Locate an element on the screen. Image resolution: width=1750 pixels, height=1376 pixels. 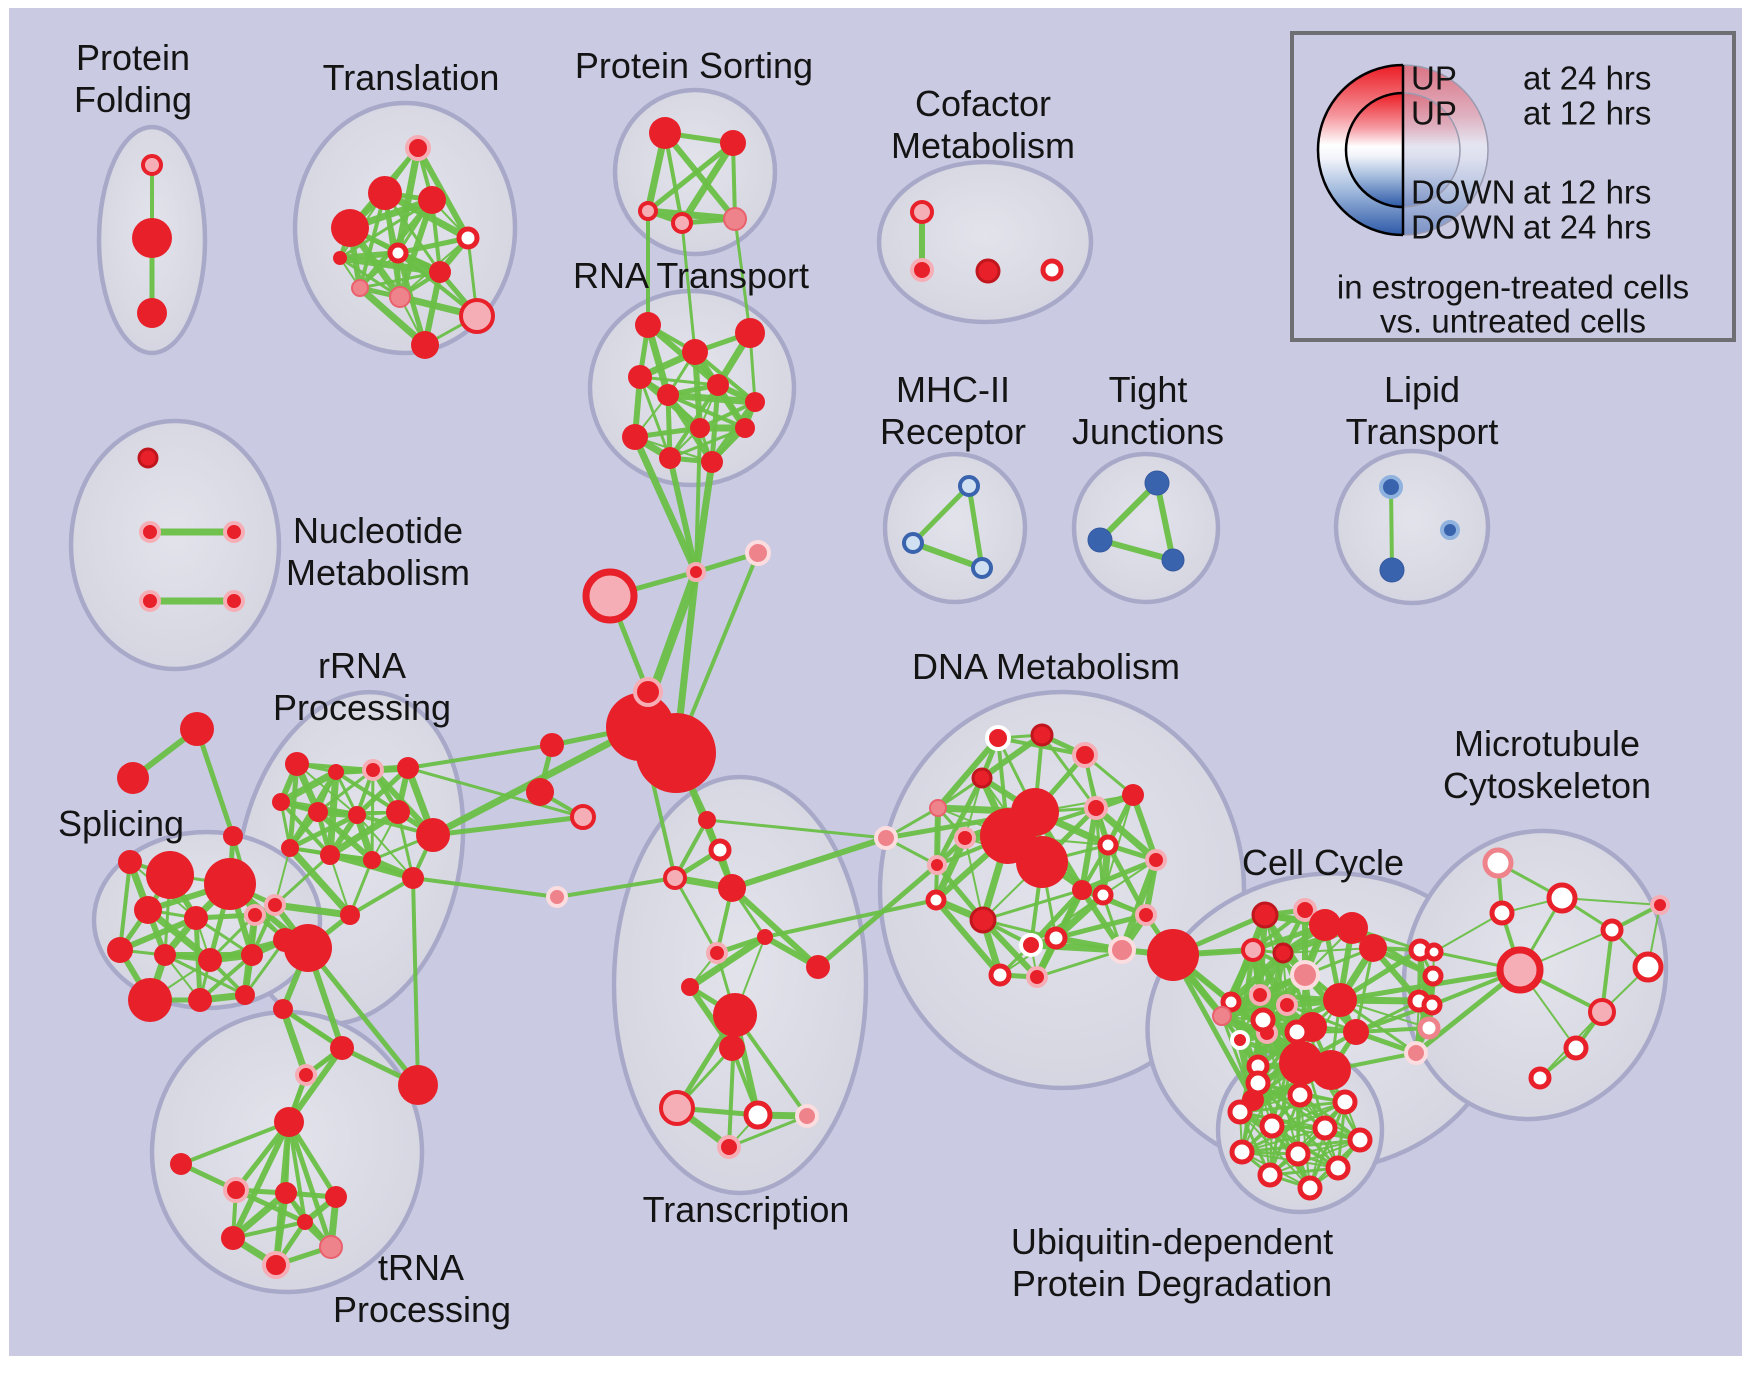
legend-outer-right-arc is located at coordinates (1445, 150).